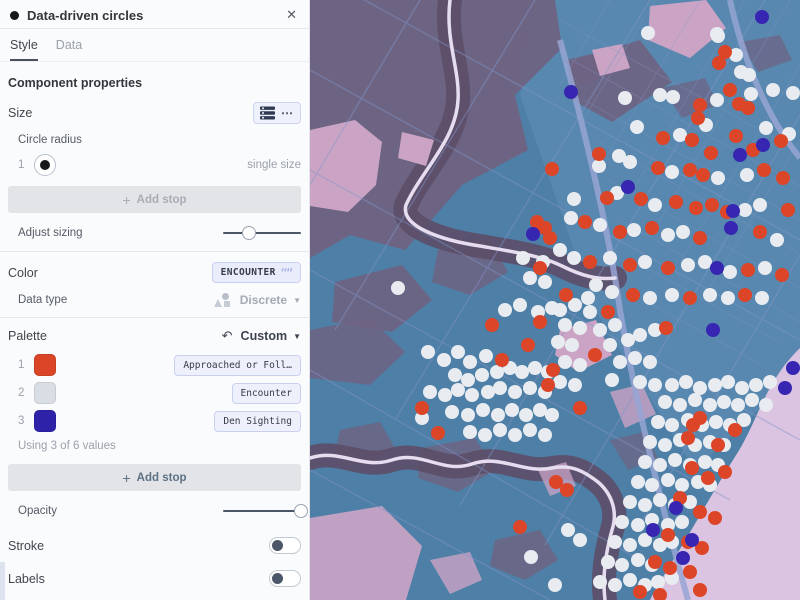 The width and height of the screenshot is (800, 600). What do you see at coordinates (45, 165) in the screenshot?
I see `circle-radius-stop-button` at bounding box center [45, 165].